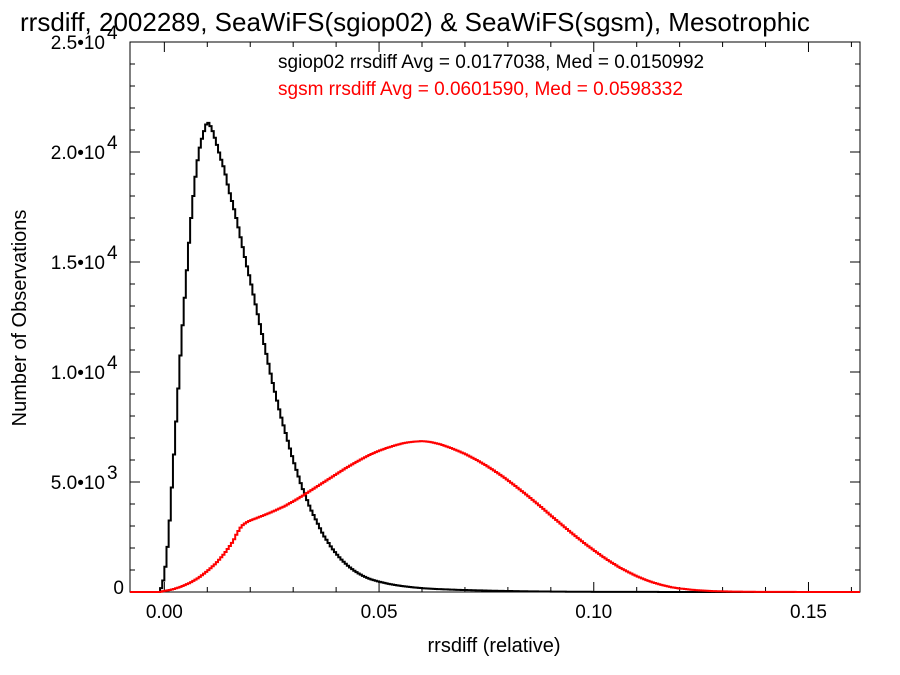 This screenshot has width=900, height=675. I want to click on x-tick-label: 0.00, so click(164, 612).